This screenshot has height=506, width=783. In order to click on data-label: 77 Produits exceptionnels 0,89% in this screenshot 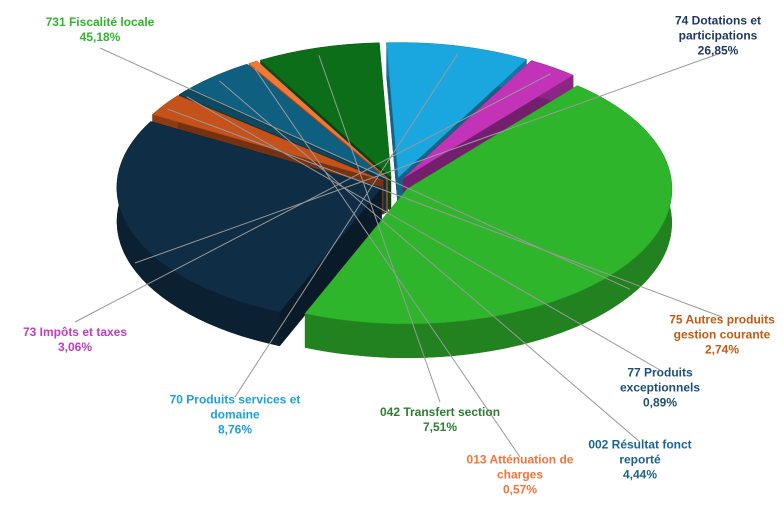, I will do `click(660, 388)`.